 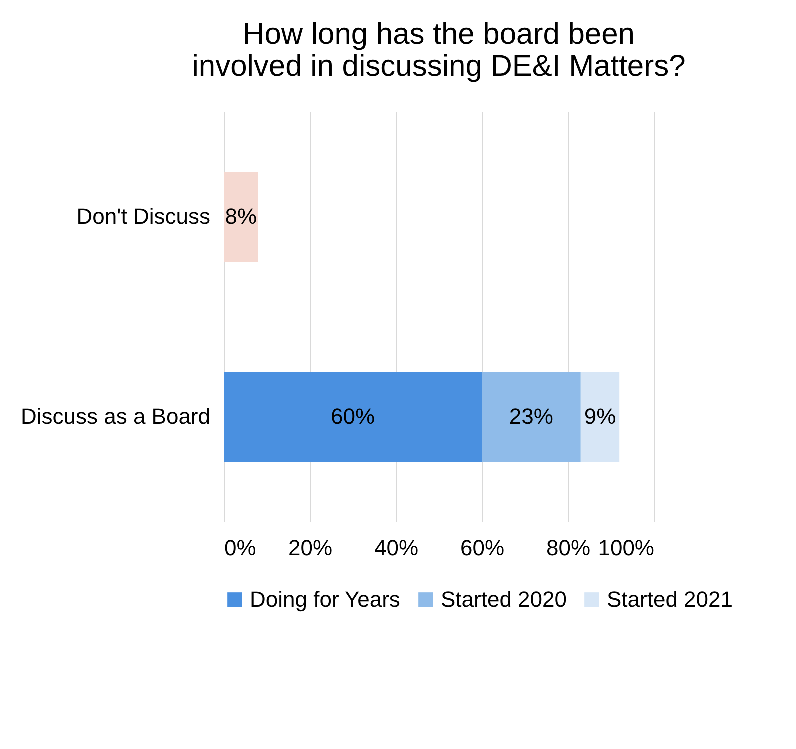 What do you see at coordinates (115, 416) in the screenshot?
I see `y-tick-label: Discuss as a Board` at bounding box center [115, 416].